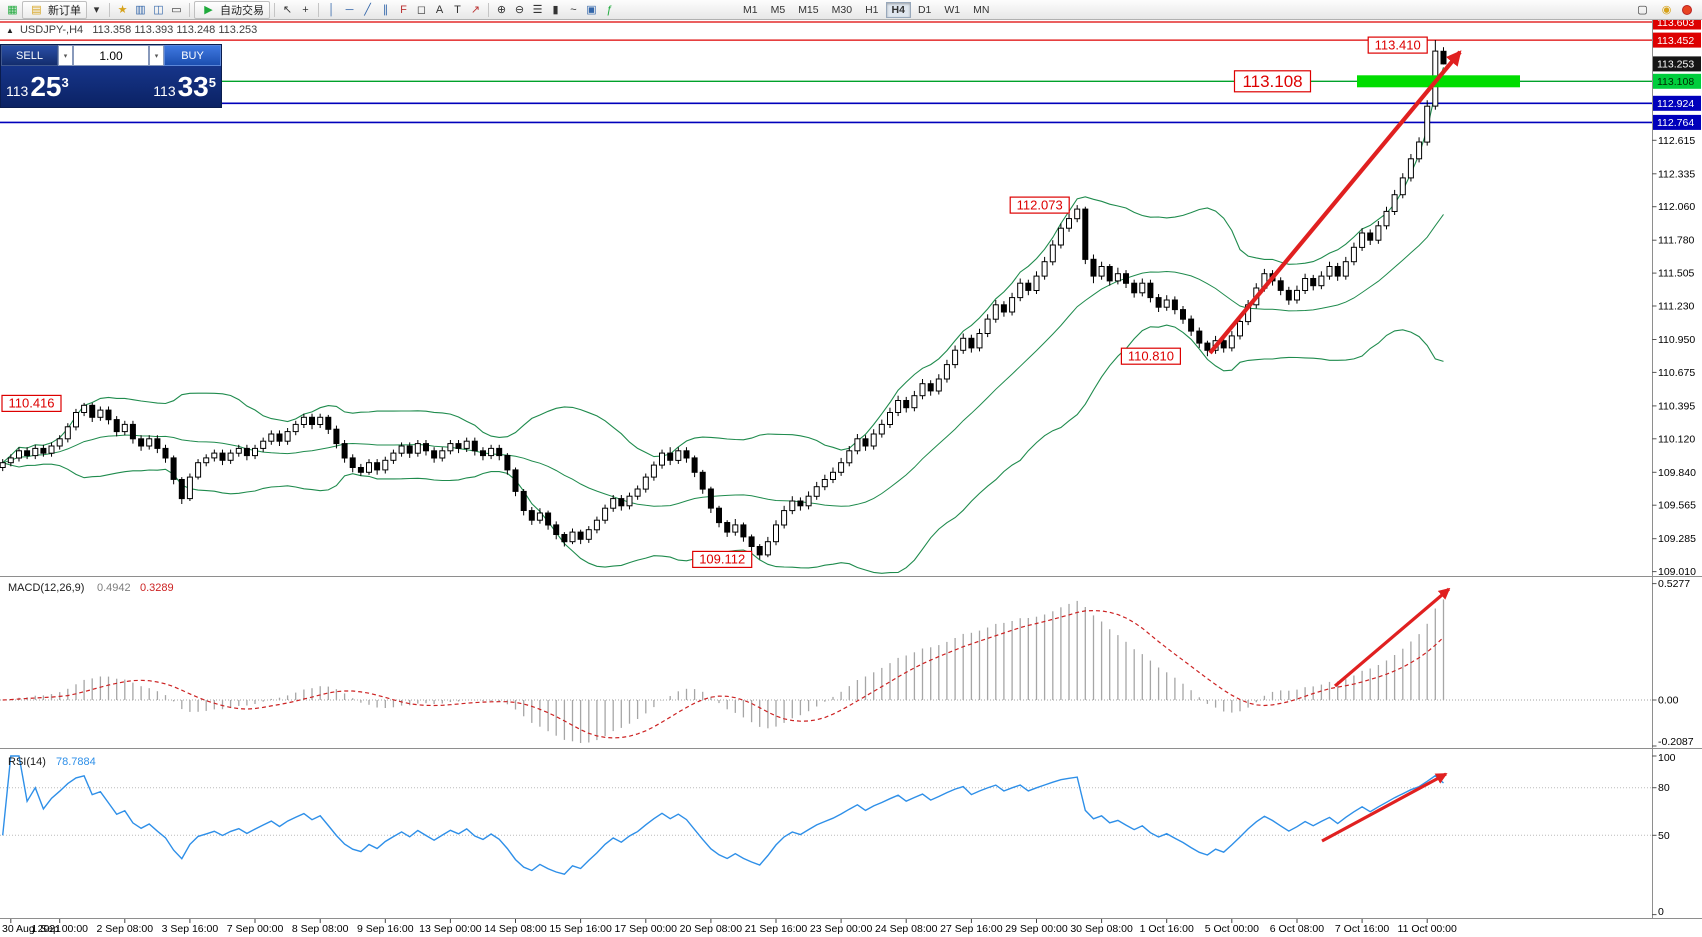  What do you see at coordinates (1675, 65) in the screenshot?
I see `svg-text: 113.253` at bounding box center [1675, 65].